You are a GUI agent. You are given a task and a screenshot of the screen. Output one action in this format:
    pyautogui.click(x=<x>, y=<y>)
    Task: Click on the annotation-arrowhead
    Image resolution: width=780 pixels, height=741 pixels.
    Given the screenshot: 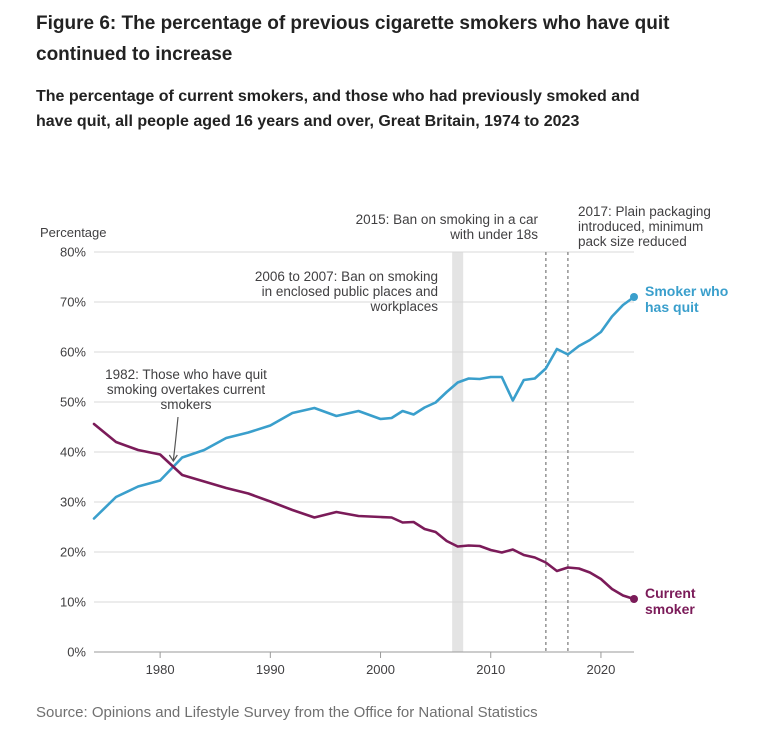 What is the action you would take?
    pyautogui.click(x=173, y=458)
    